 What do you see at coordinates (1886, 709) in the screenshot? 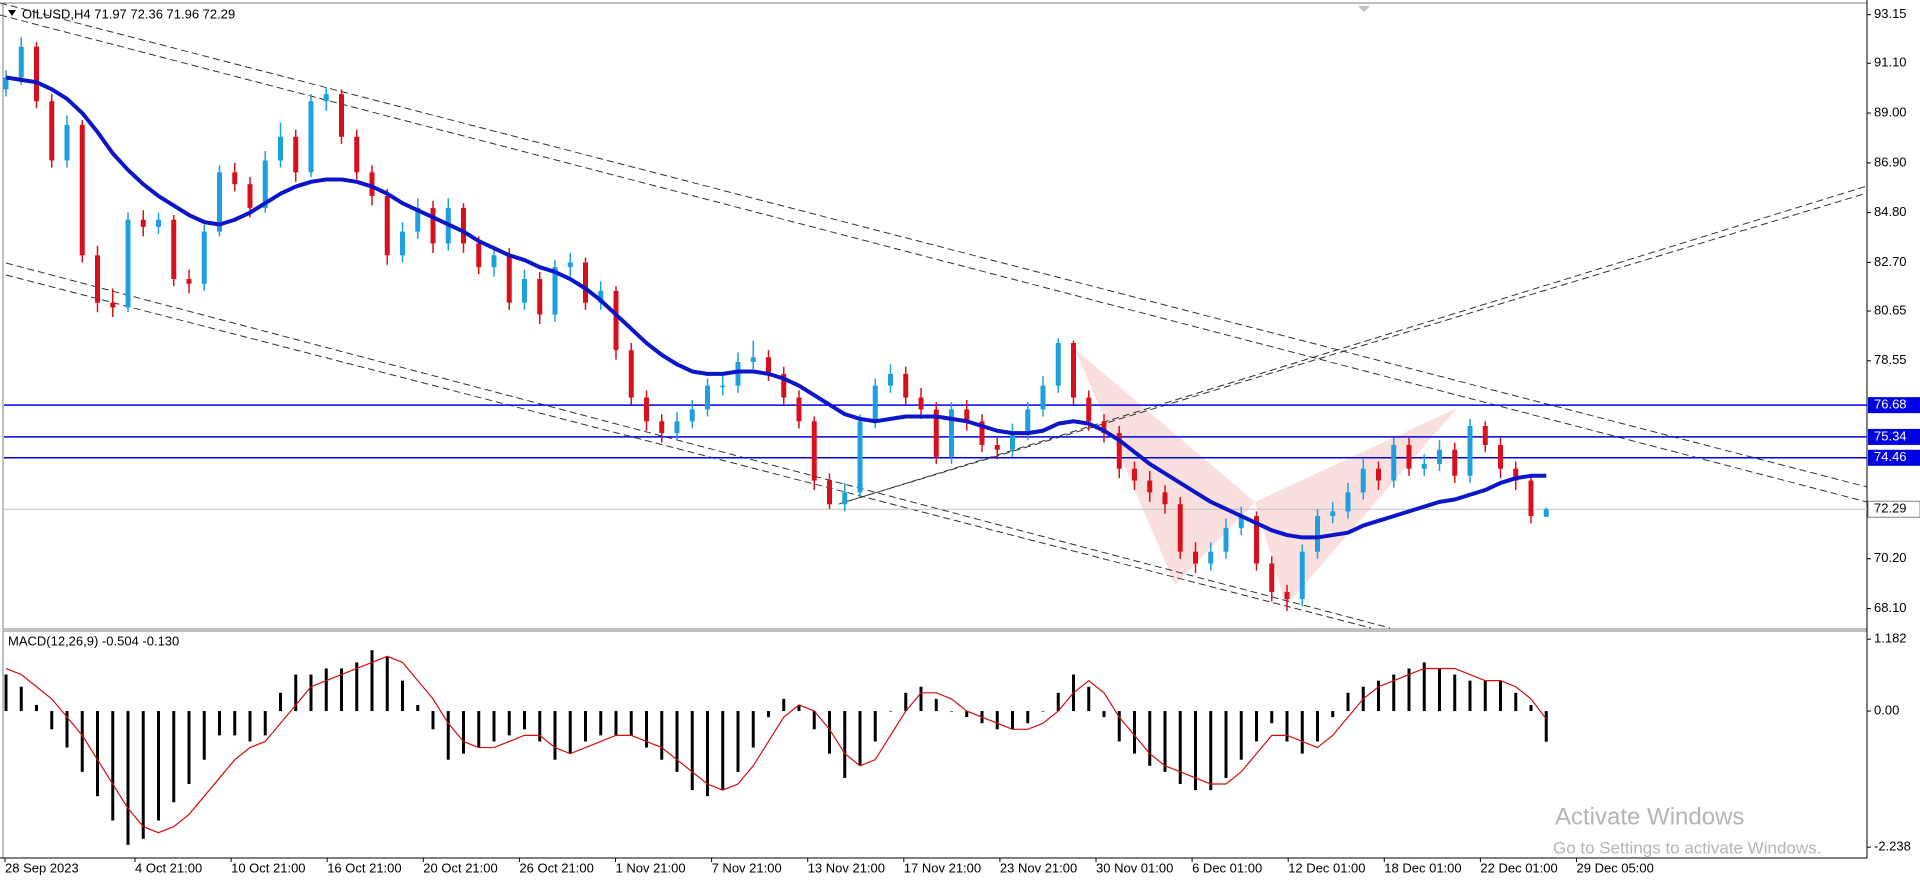
I see `y-tick-label: 0.00` at bounding box center [1886, 709].